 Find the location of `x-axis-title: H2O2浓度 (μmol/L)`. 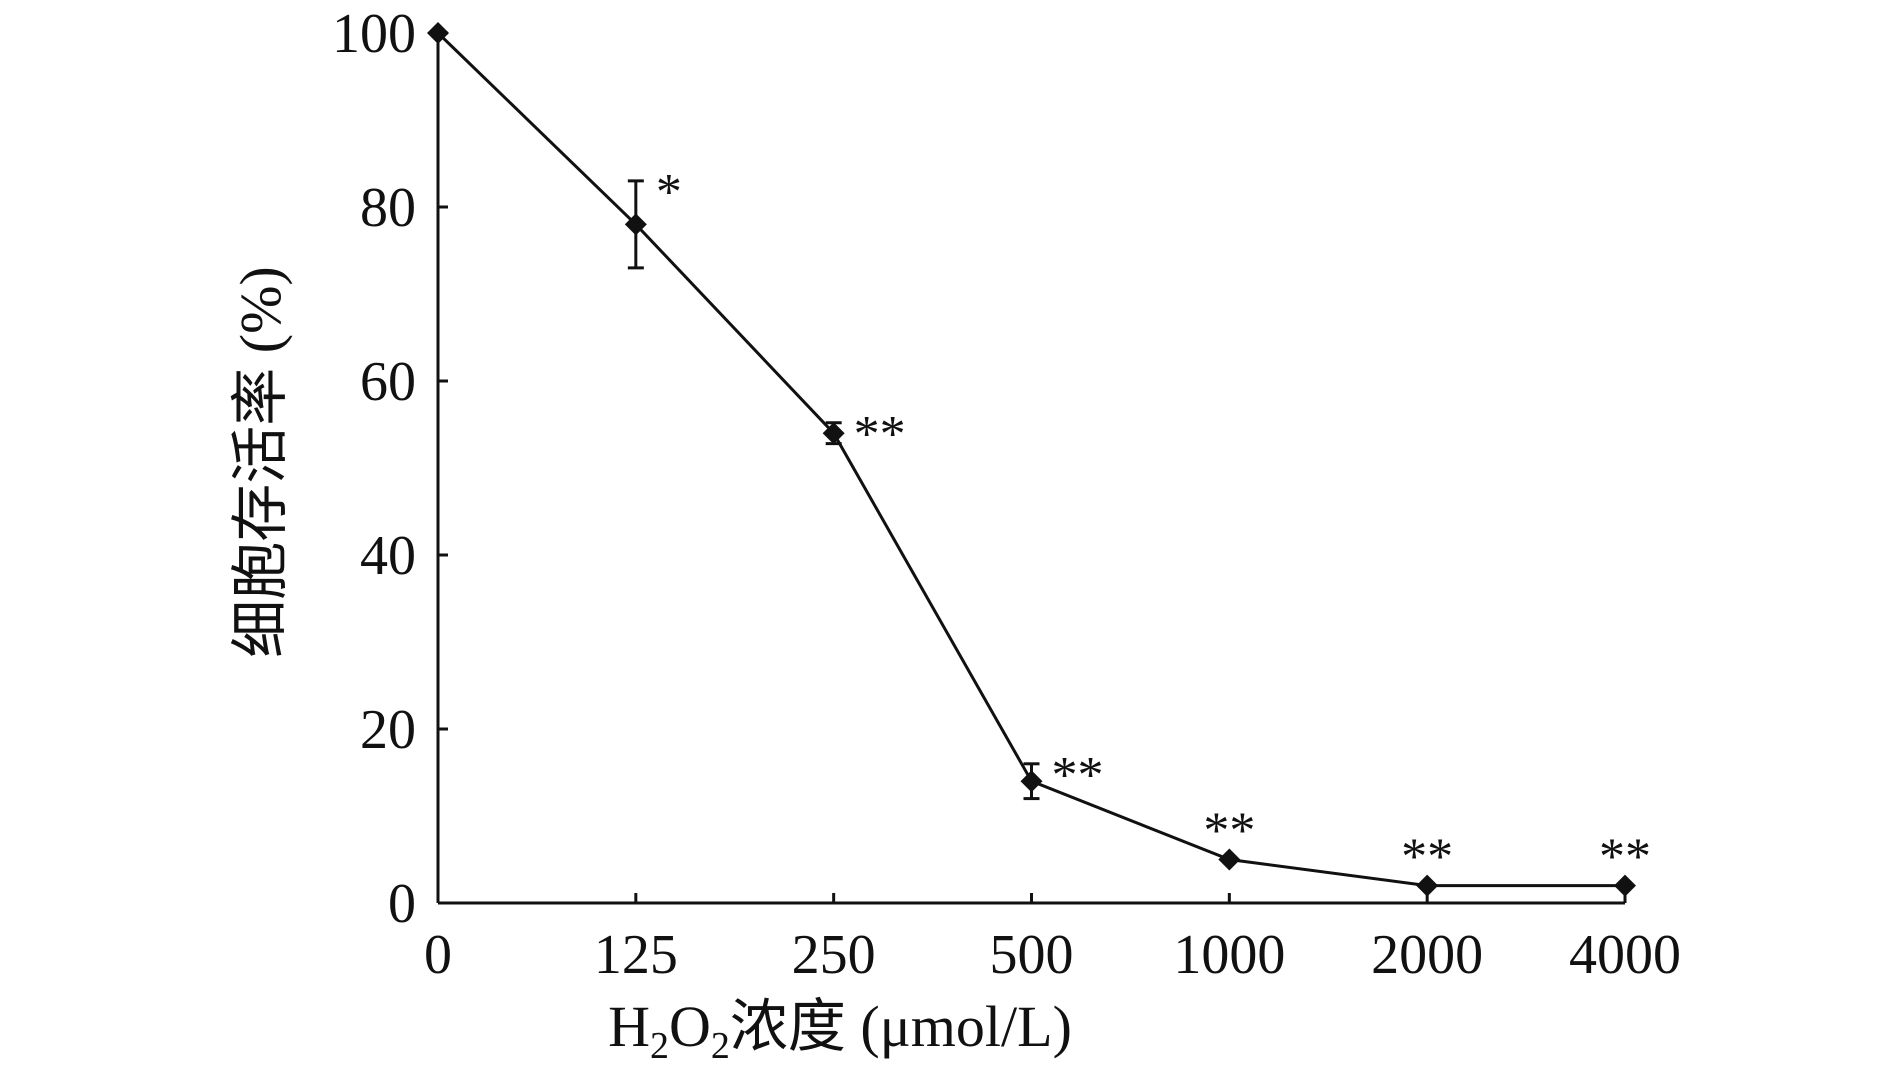

x-axis-title: H2O2浓度 (μmol/L) is located at coordinates (840, 1028).